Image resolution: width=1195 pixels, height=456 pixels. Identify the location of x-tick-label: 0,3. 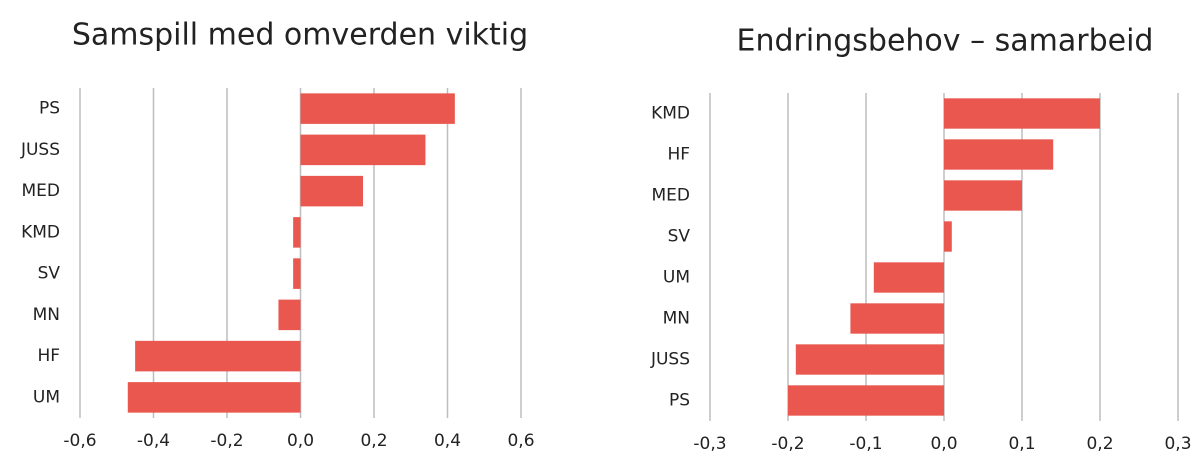
(1177, 444).